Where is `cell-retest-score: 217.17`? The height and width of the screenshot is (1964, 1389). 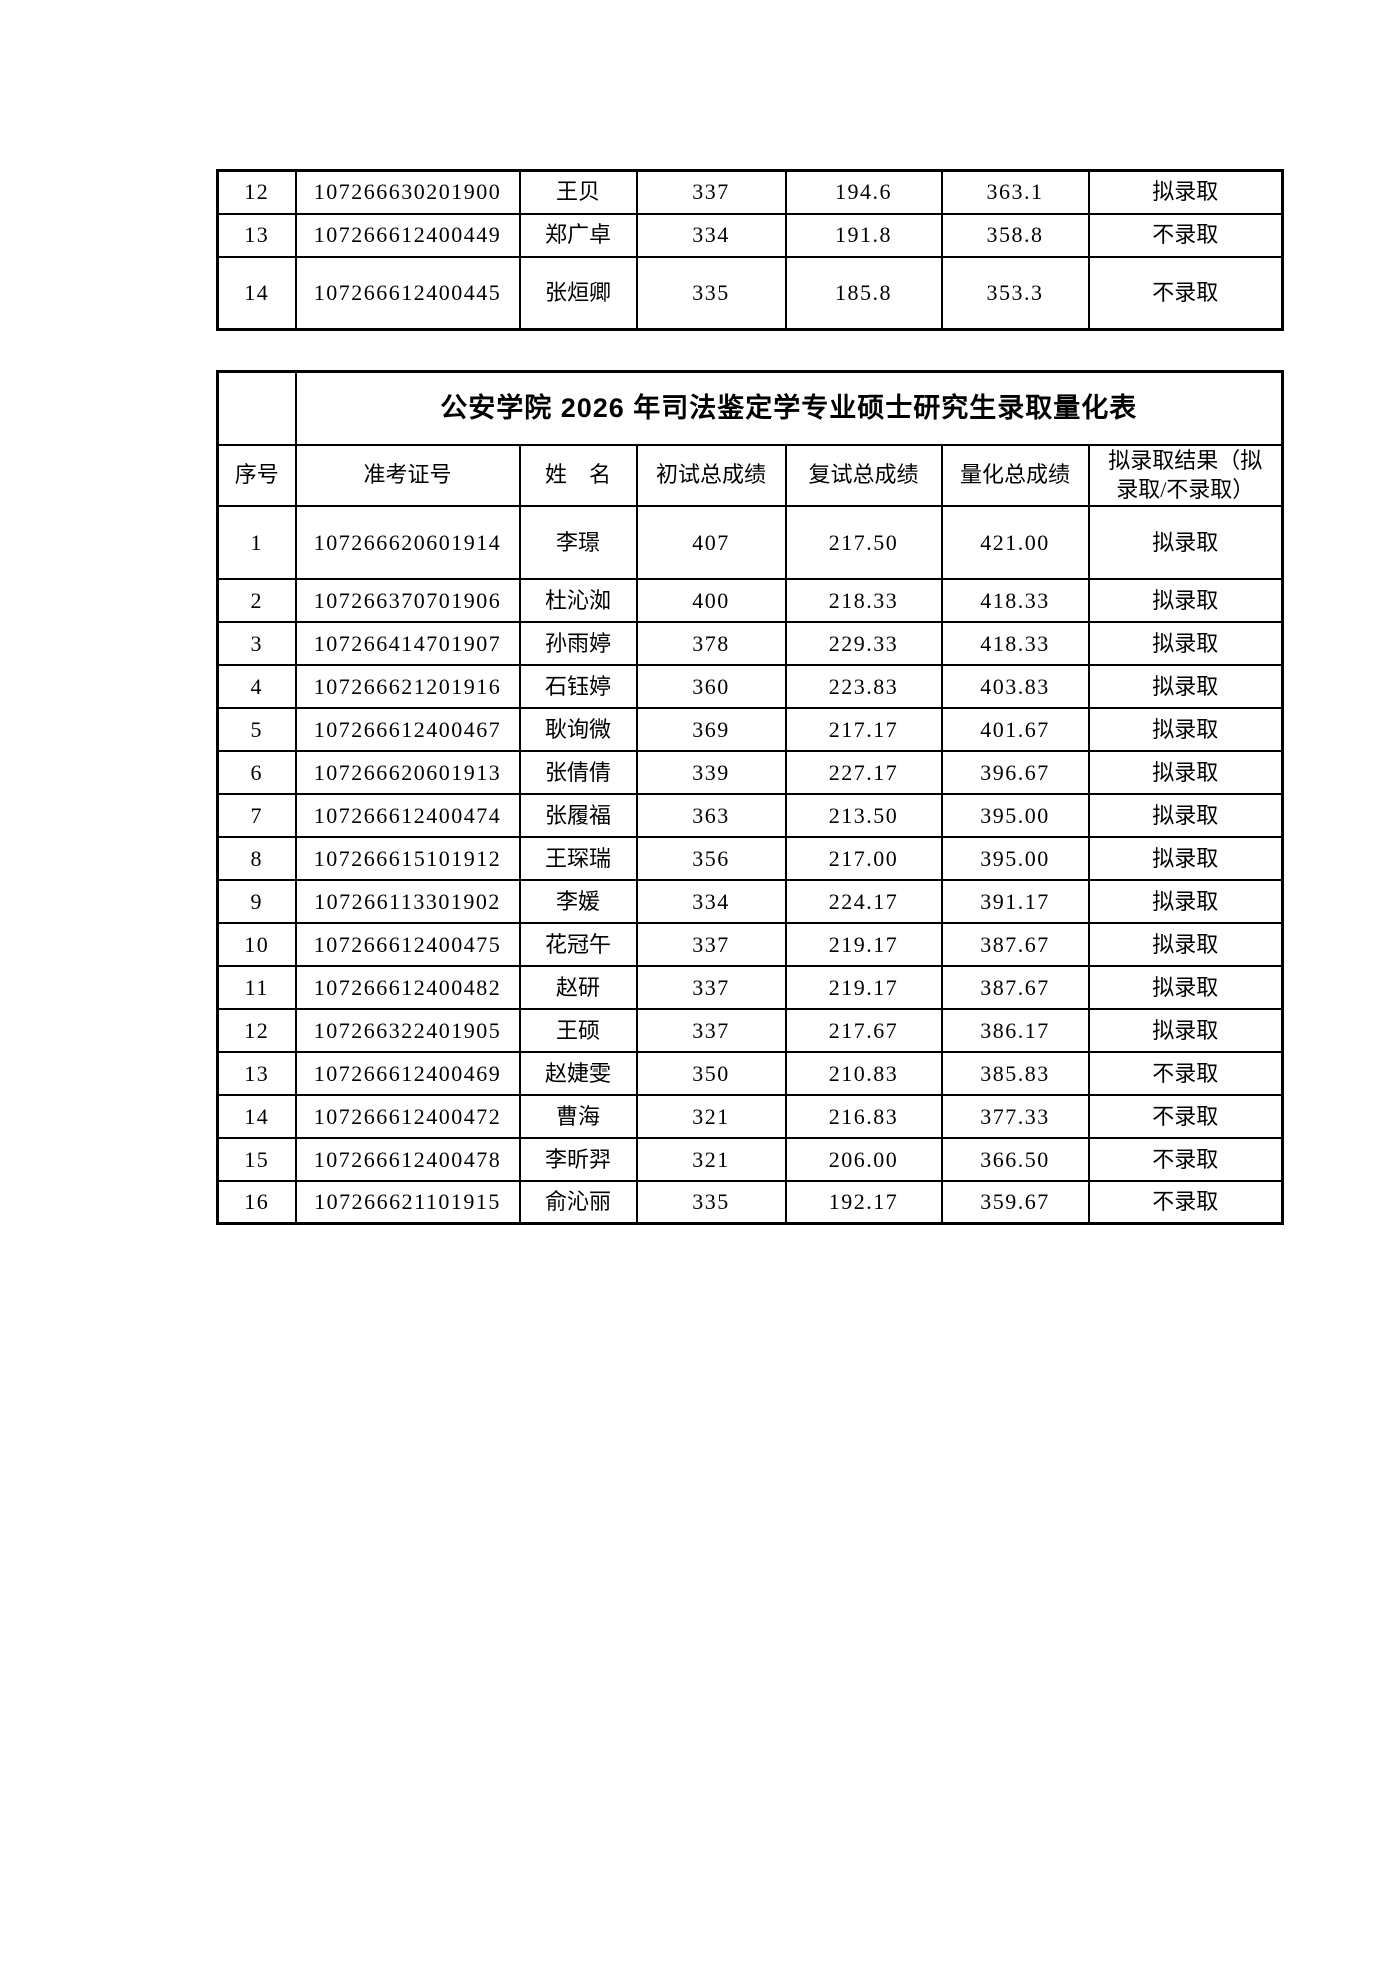 cell-retest-score: 217.17 is located at coordinates (863, 729).